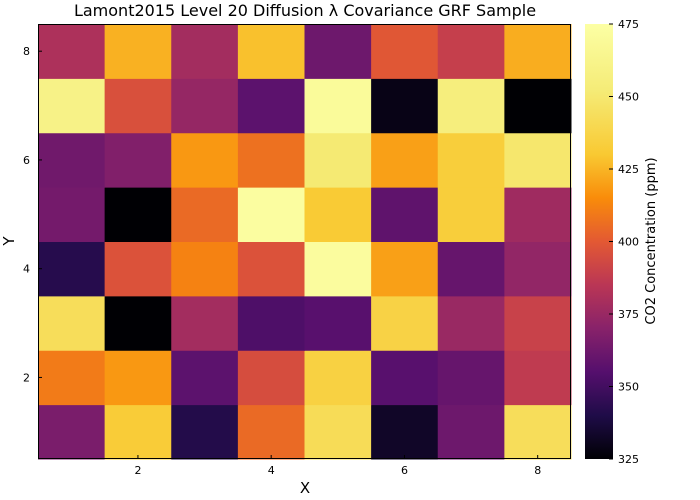 Image resolution: width=700 pixels, height=500 pixels. Describe the element at coordinates (337, 466) in the screenshot. I see `x-axis-ticks: 2 4 6 8` at that location.